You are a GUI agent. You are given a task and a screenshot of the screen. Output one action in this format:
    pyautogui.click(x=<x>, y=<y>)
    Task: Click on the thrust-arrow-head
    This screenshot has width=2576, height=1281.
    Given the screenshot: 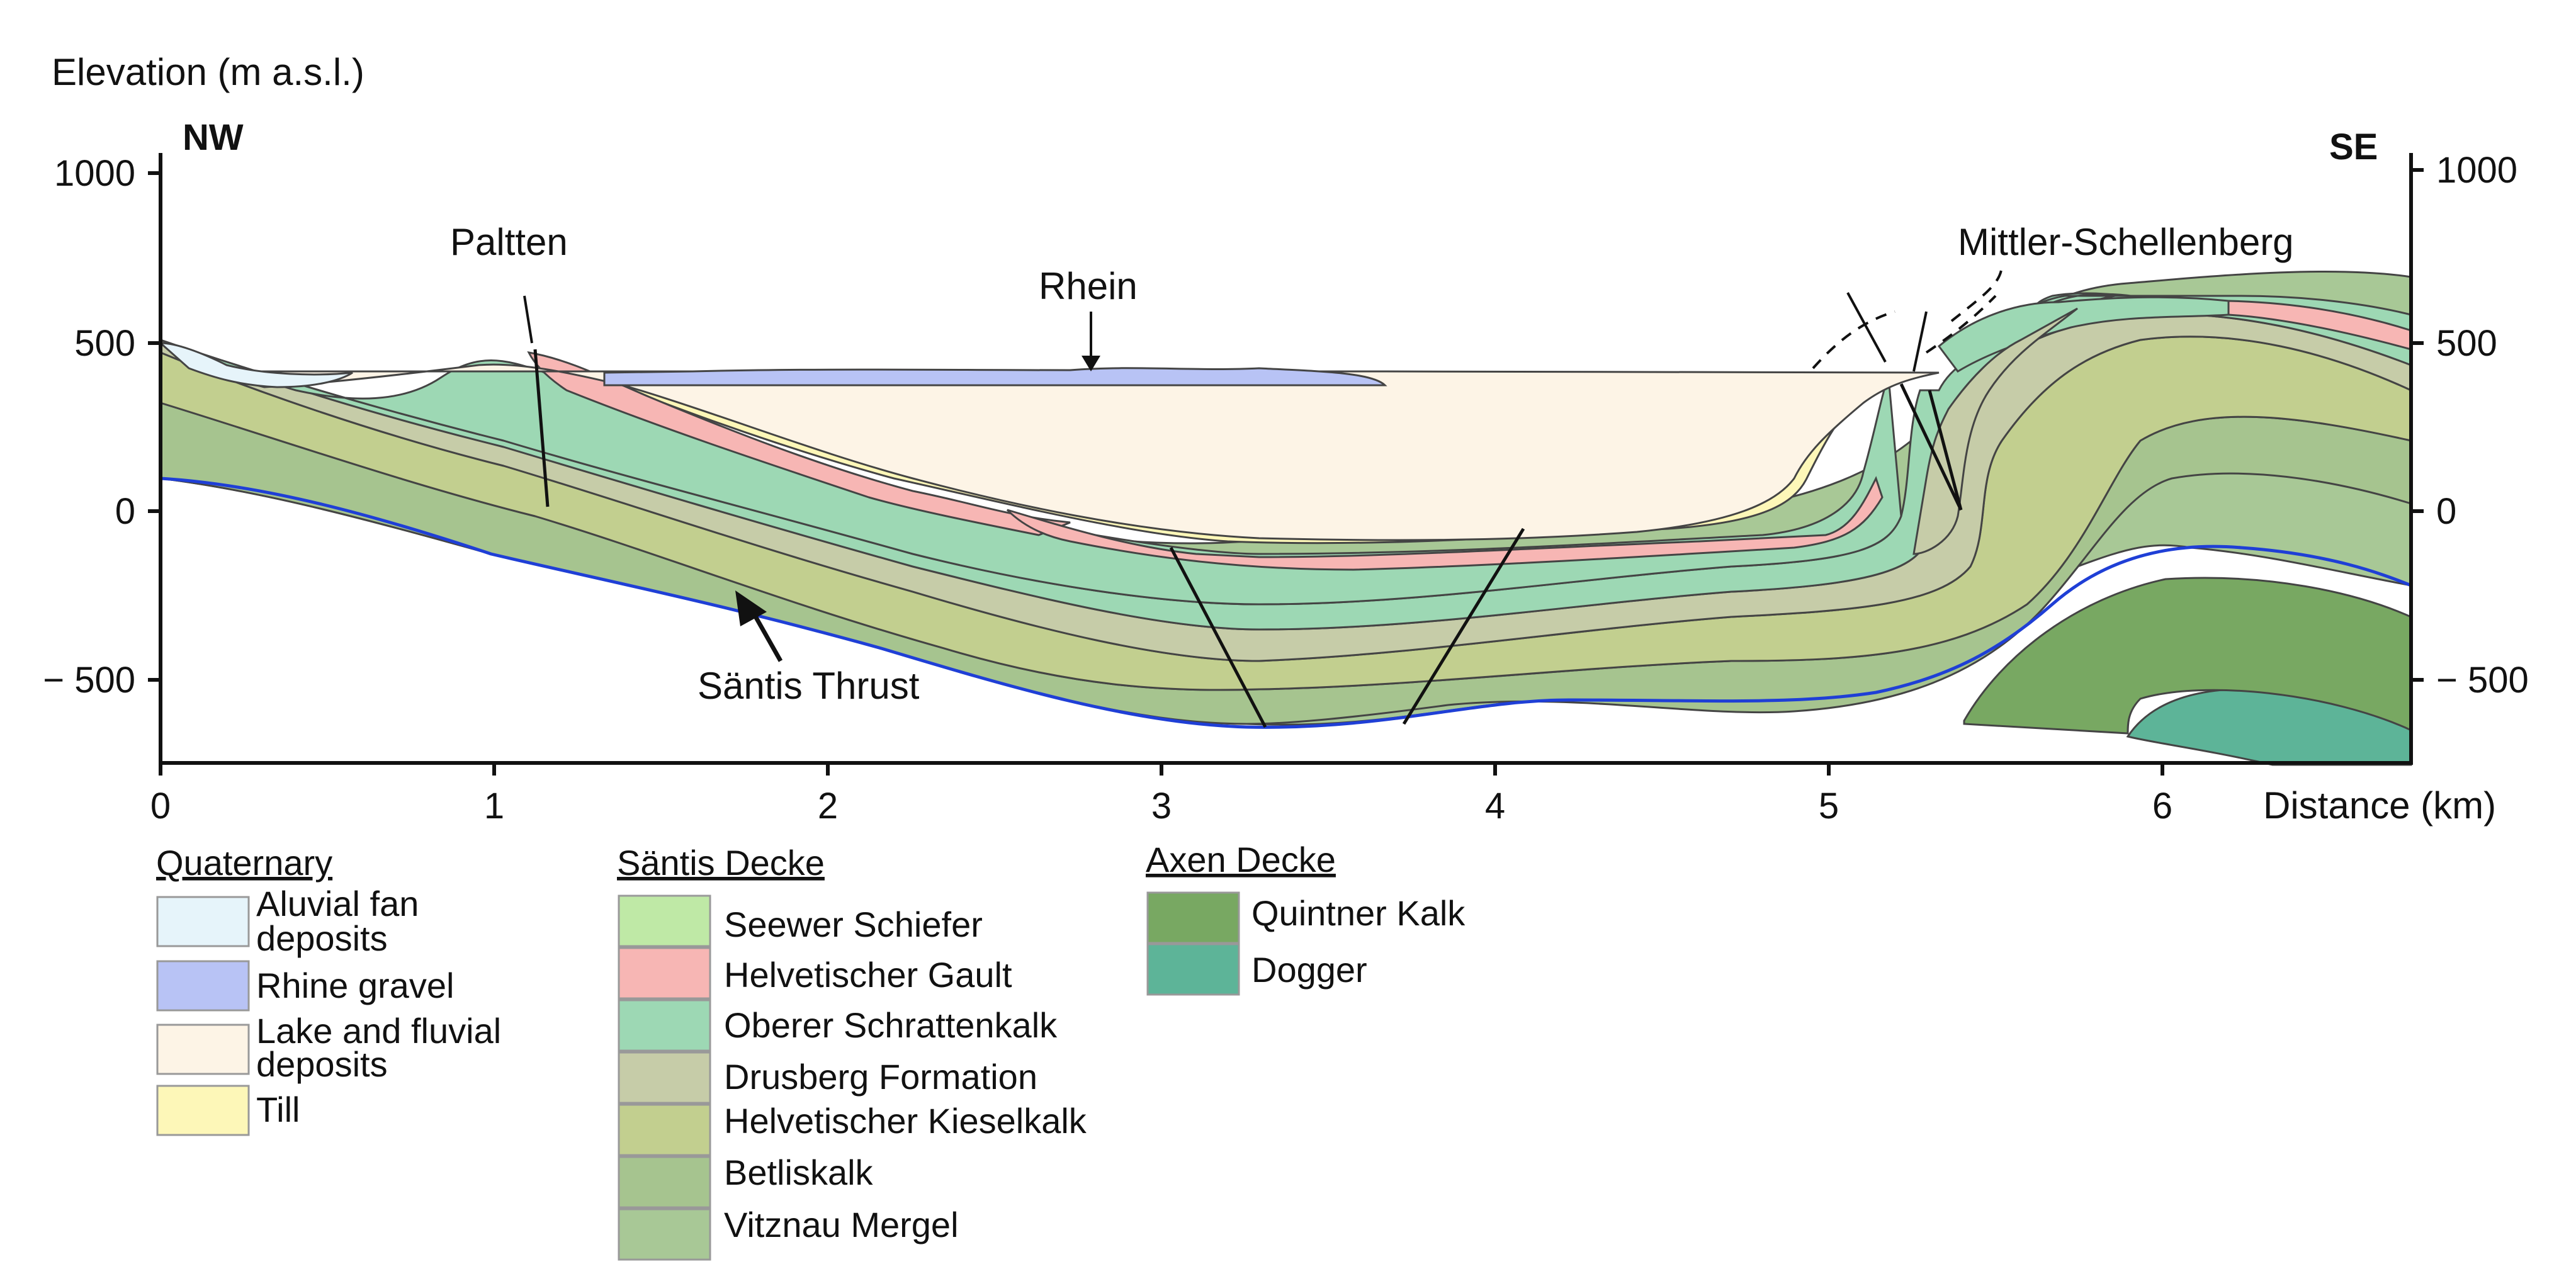 What is the action you would take?
    pyautogui.click(x=751, y=608)
    